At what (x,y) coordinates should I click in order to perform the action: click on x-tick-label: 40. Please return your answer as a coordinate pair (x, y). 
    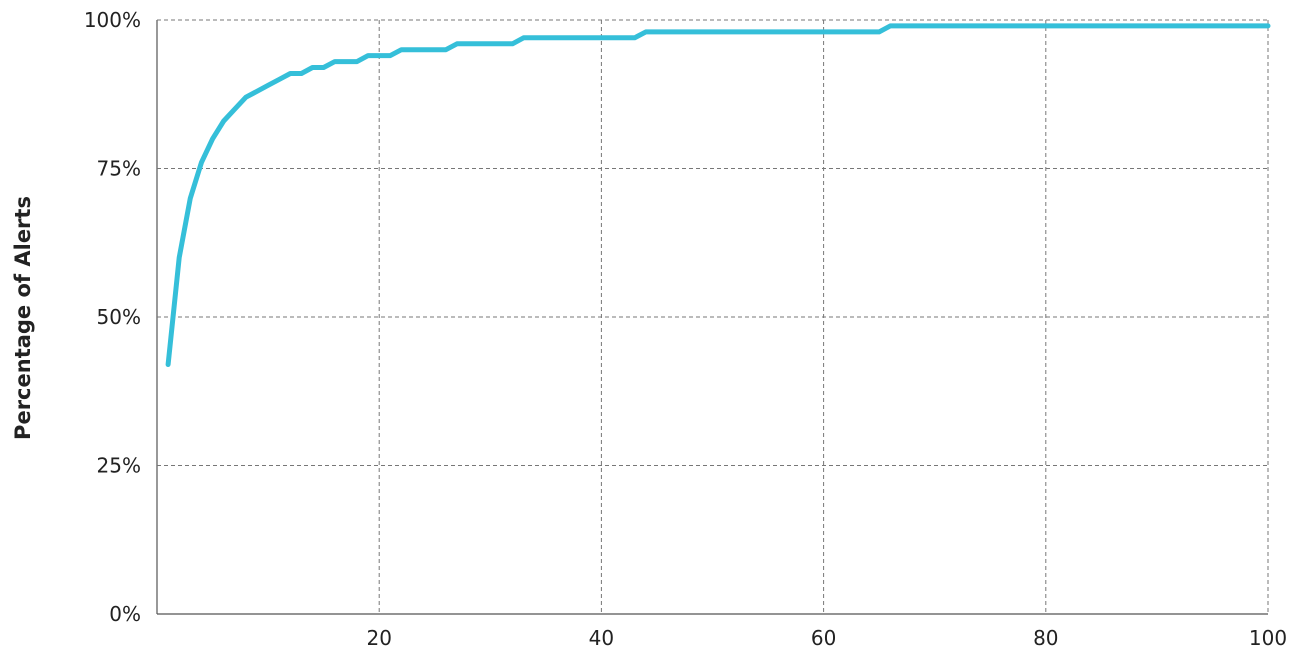
    Looking at the image, I should click on (601, 637).